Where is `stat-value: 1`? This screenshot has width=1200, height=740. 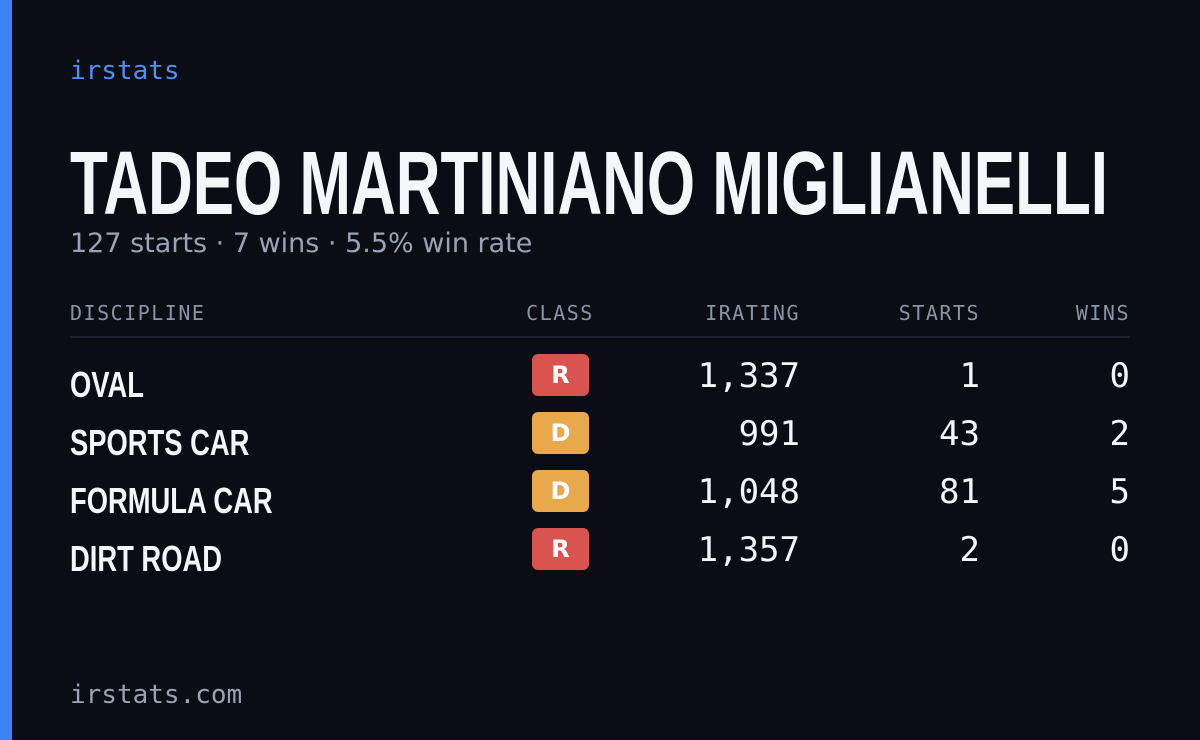 stat-value: 1 is located at coordinates (969, 376).